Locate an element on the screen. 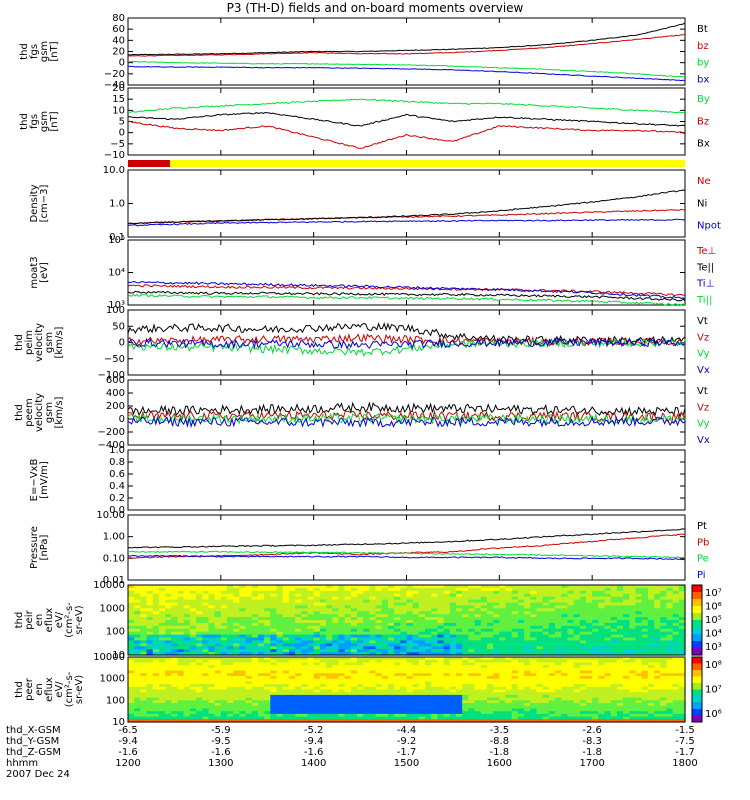 The image size is (750, 800). footer-tick-value: -1.5 is located at coordinates (685, 730).